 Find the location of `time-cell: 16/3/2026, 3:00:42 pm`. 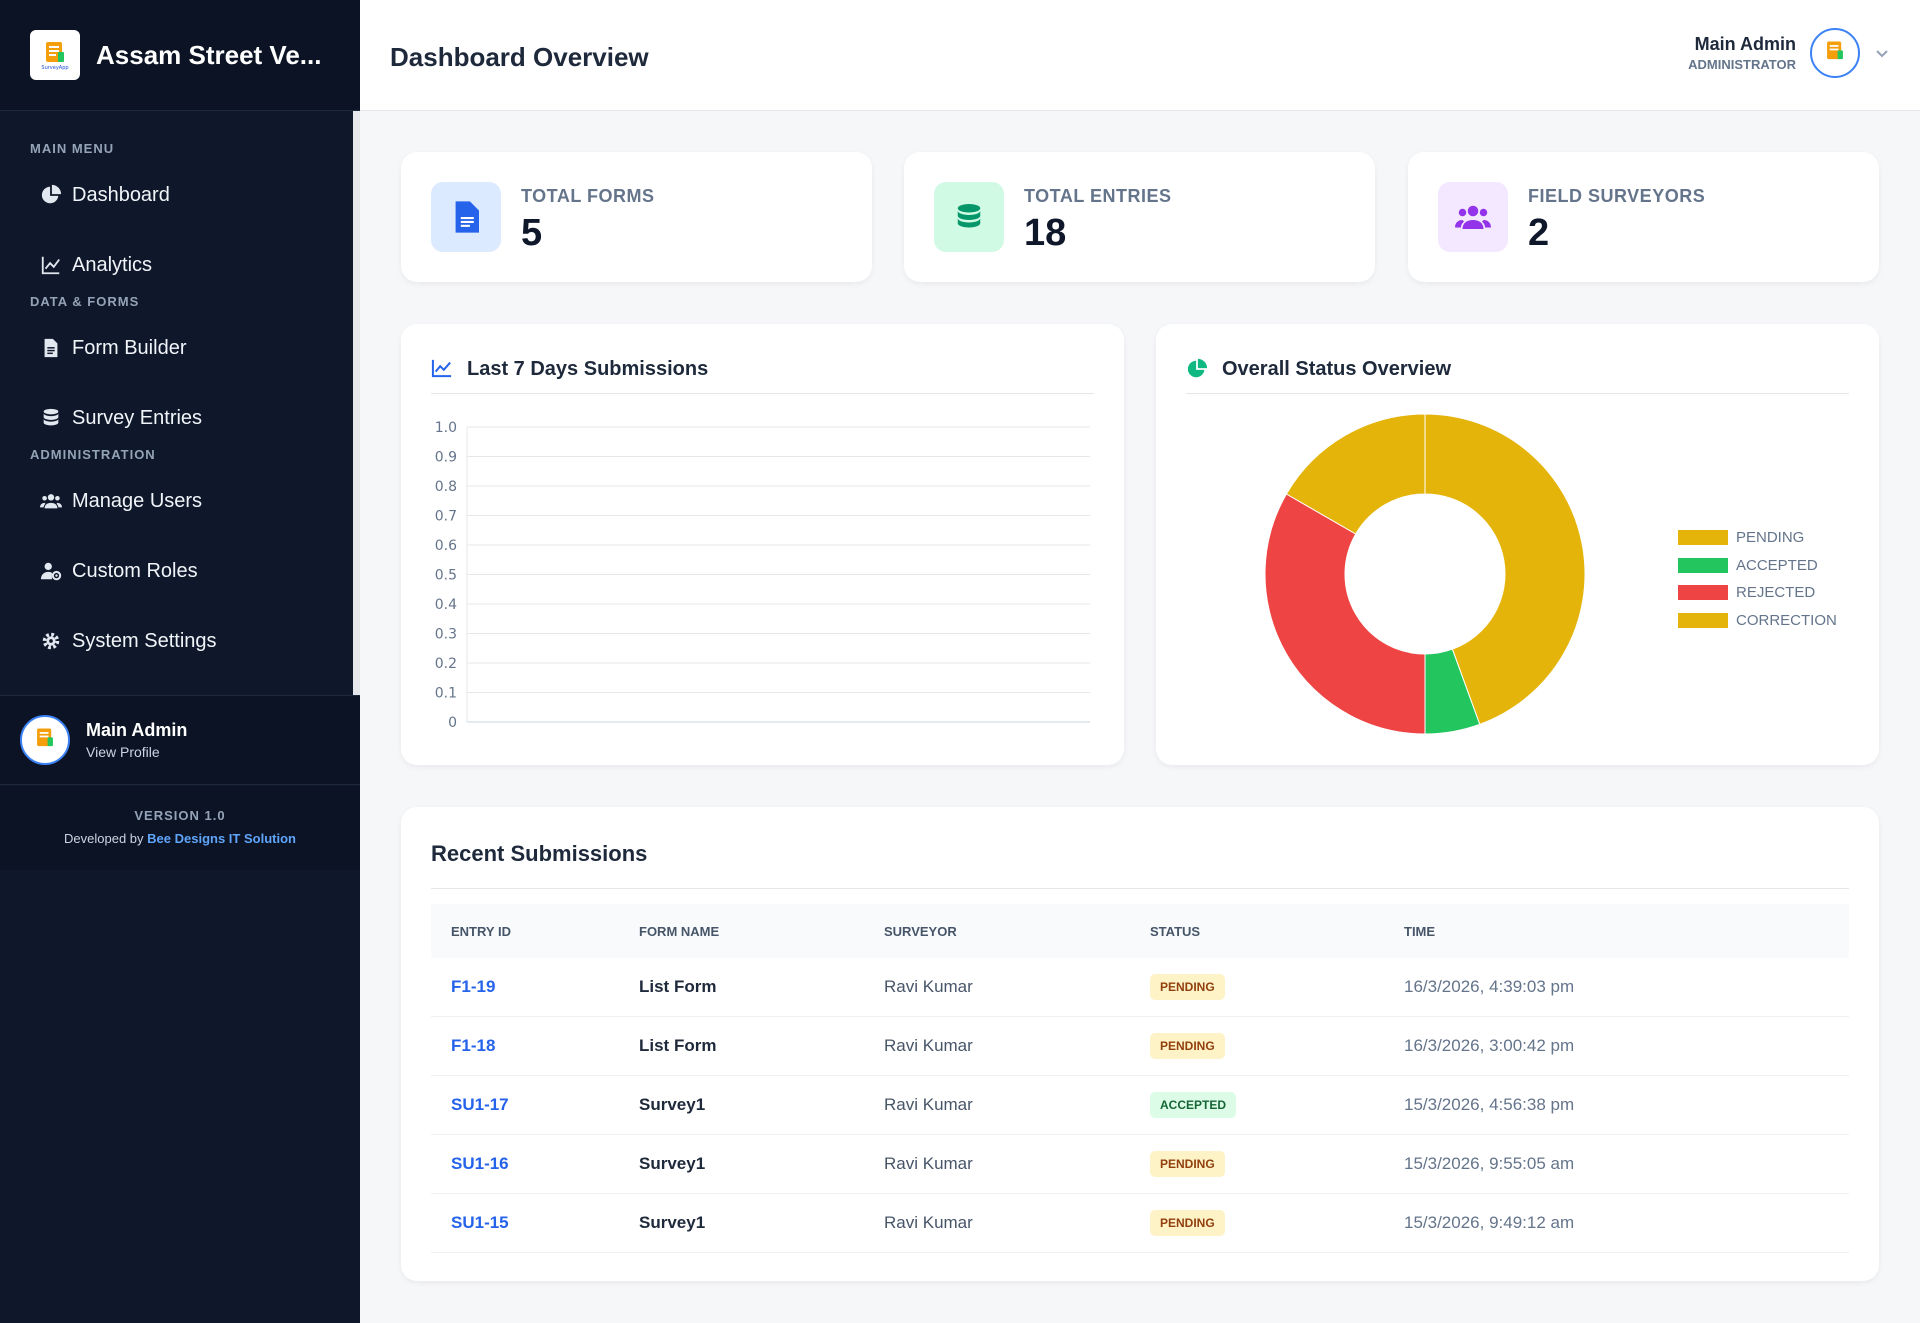

time-cell: 16/3/2026, 3:00:42 pm is located at coordinates (1489, 1045).